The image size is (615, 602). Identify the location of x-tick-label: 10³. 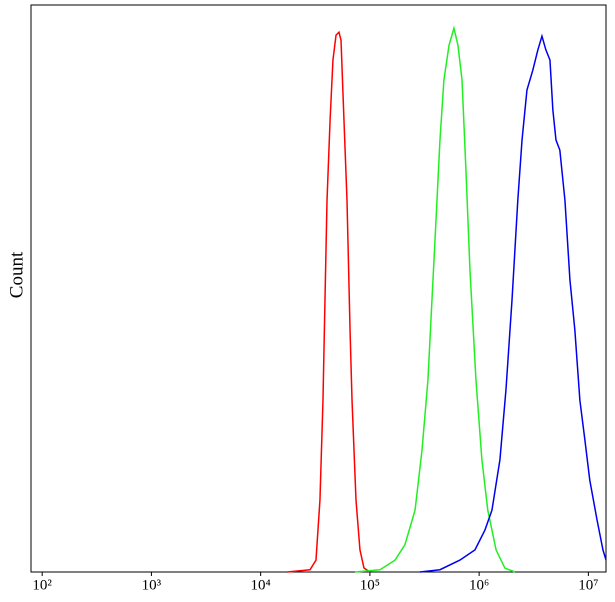
(152, 585).